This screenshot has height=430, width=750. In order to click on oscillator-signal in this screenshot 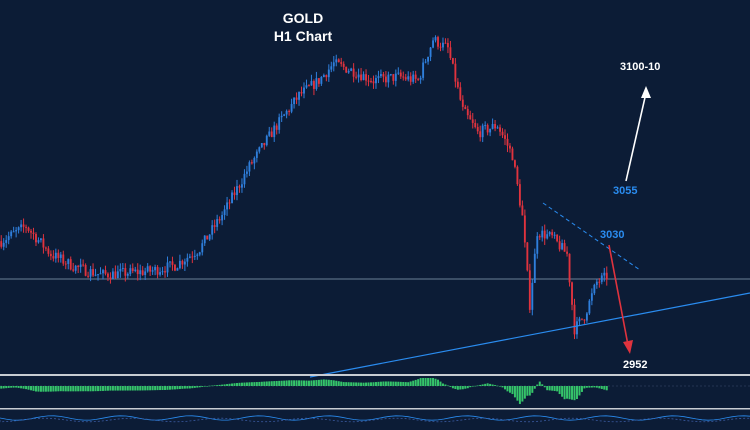, I will do `click(375, 420)`.